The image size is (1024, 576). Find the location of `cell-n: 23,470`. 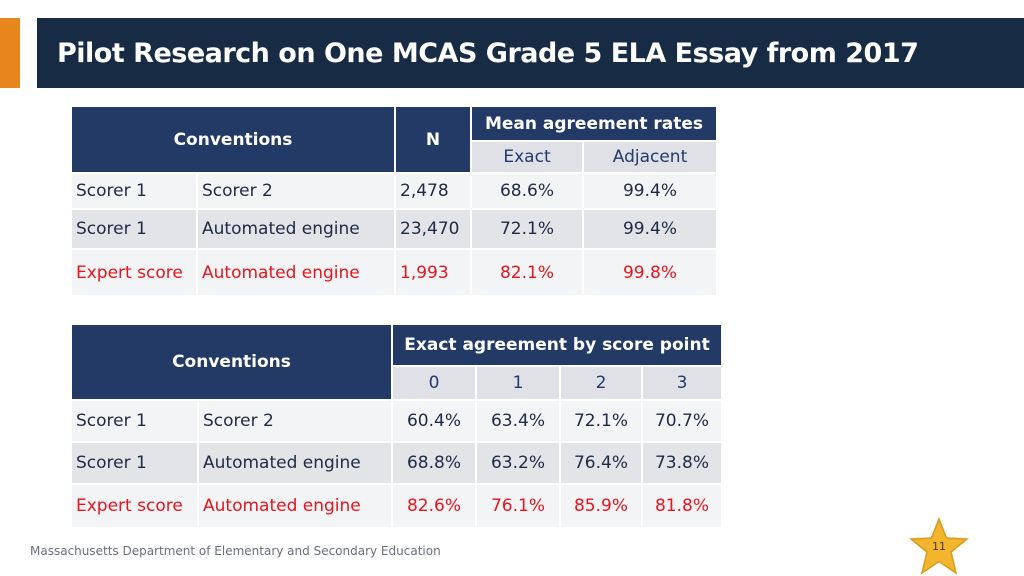

cell-n: 23,470 is located at coordinates (433, 229).